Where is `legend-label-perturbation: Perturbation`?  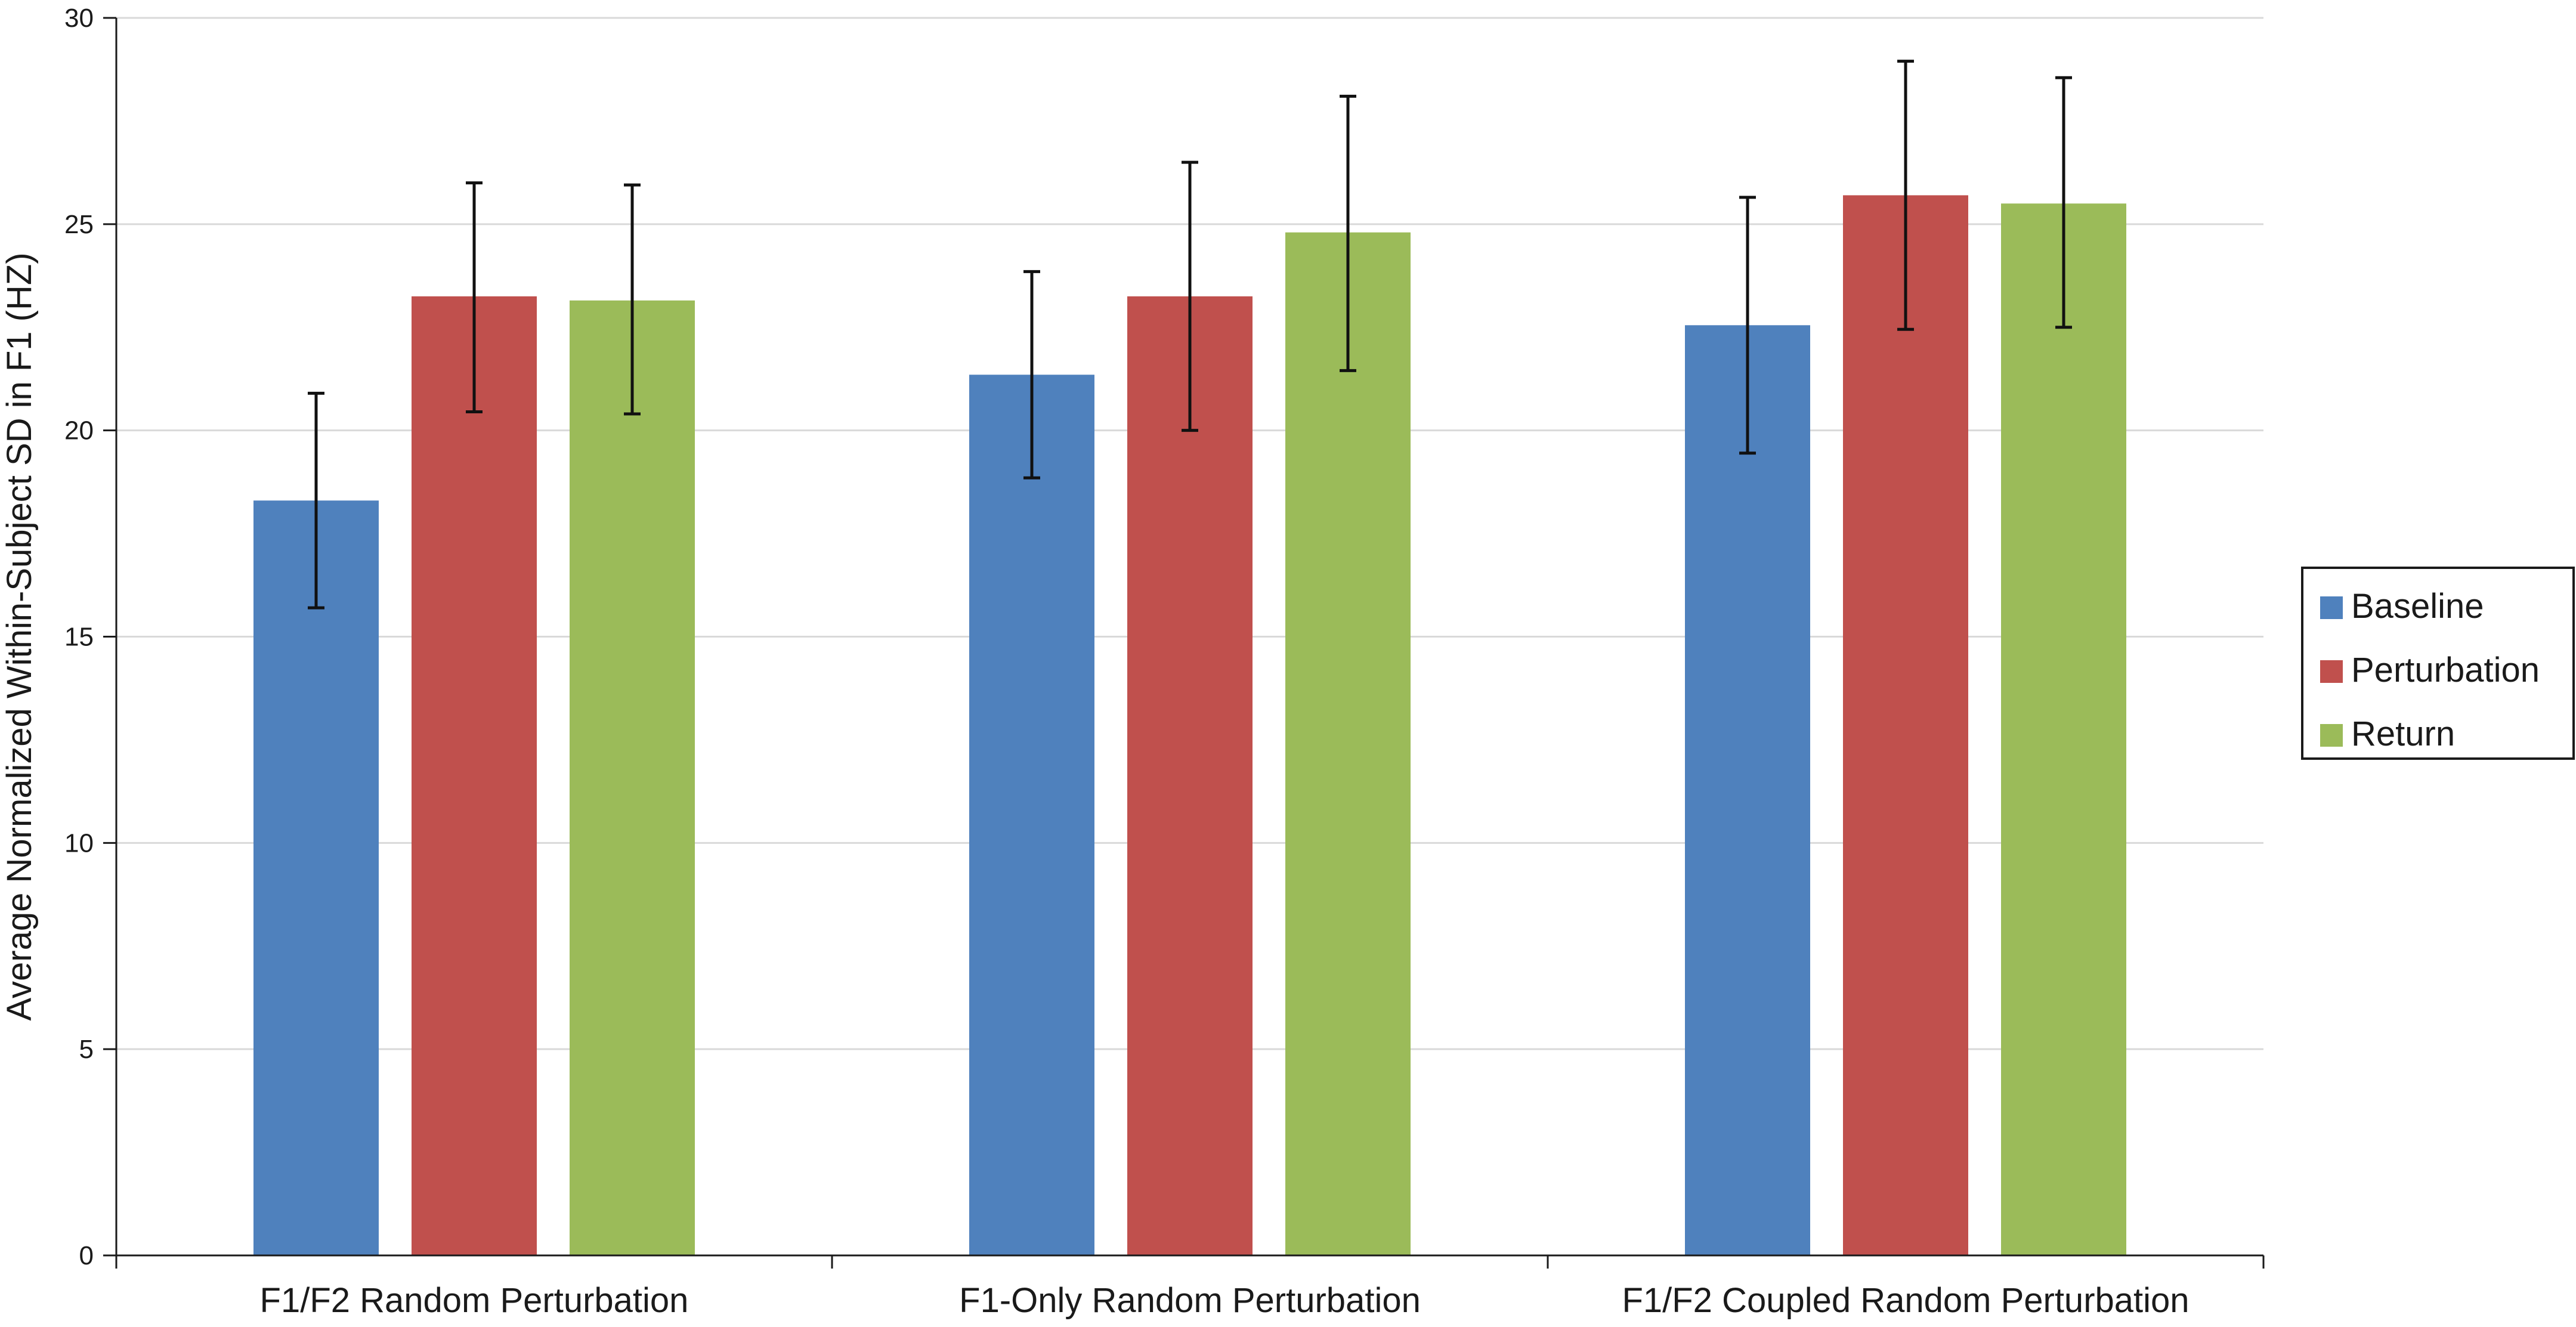
legend-label-perturbation: Perturbation is located at coordinates (2445, 670).